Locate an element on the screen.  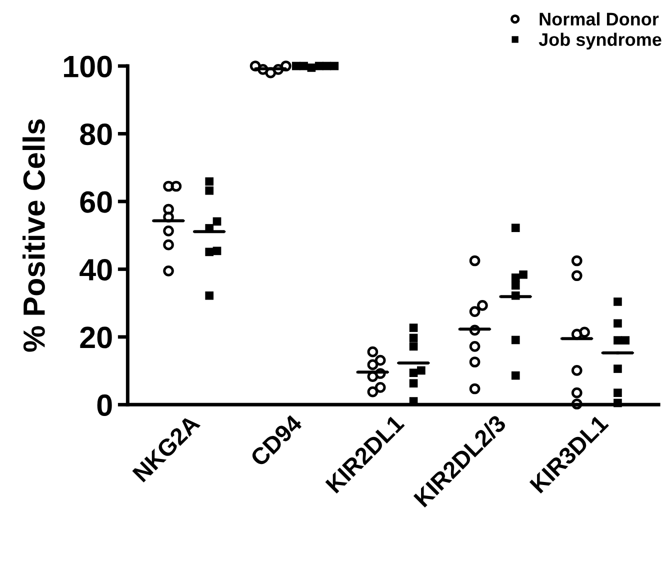
y-tick-label: 20 is located at coordinates (96, 337).